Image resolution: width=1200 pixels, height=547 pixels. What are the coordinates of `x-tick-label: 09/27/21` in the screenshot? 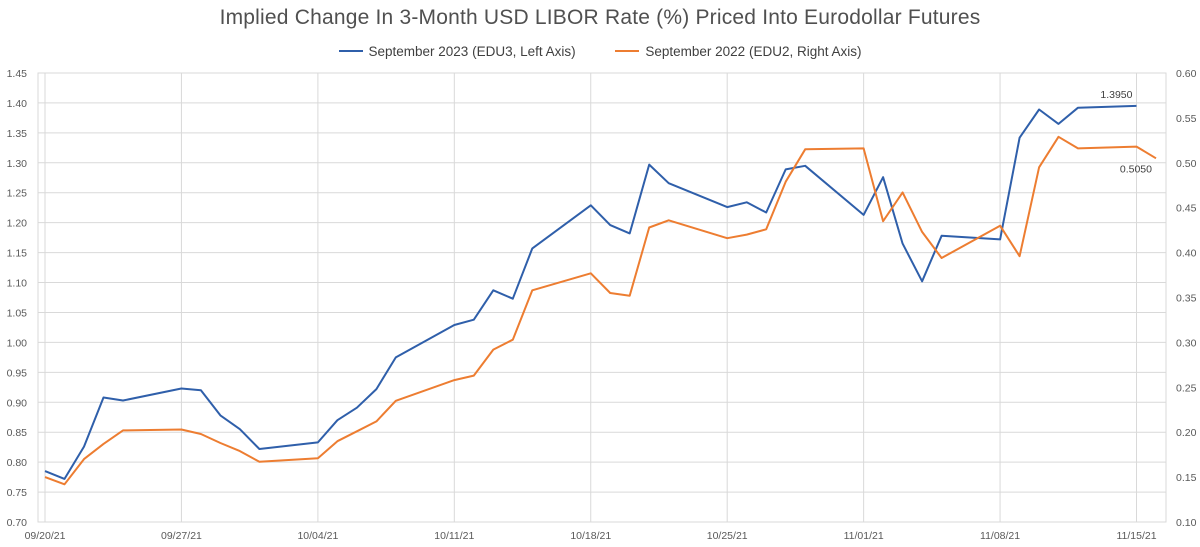 It's located at (181, 536).